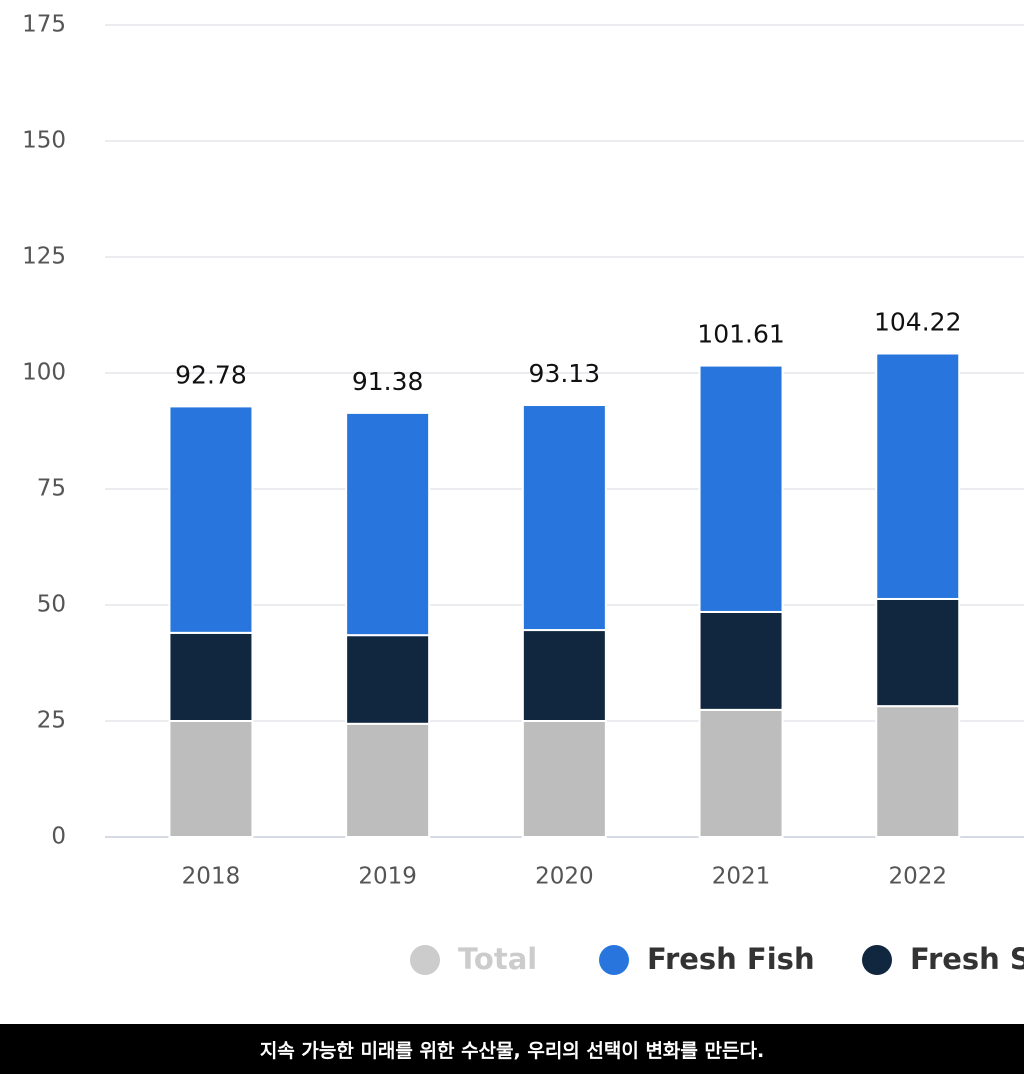  Describe the element at coordinates (564, 877) in the screenshot. I see `x-tick-label: 2020` at that location.